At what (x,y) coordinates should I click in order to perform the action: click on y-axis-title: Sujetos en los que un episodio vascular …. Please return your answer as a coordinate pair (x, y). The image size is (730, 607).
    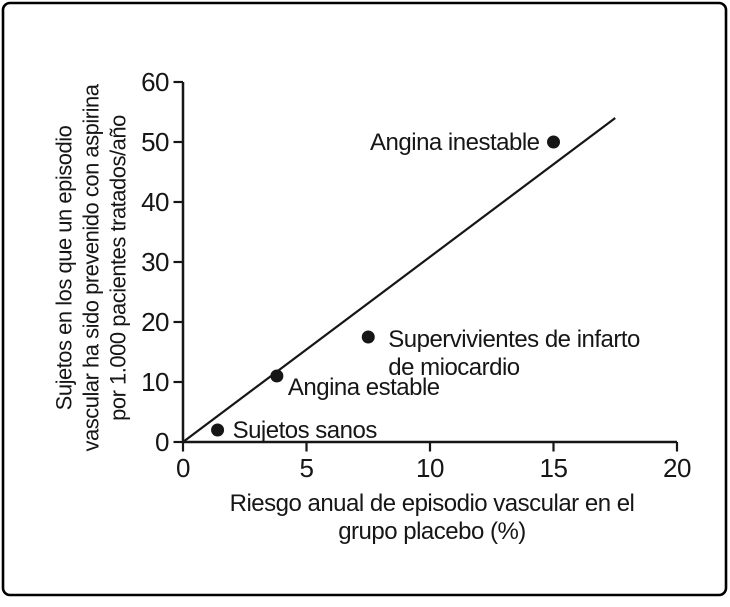
    Looking at the image, I should click on (91, 268).